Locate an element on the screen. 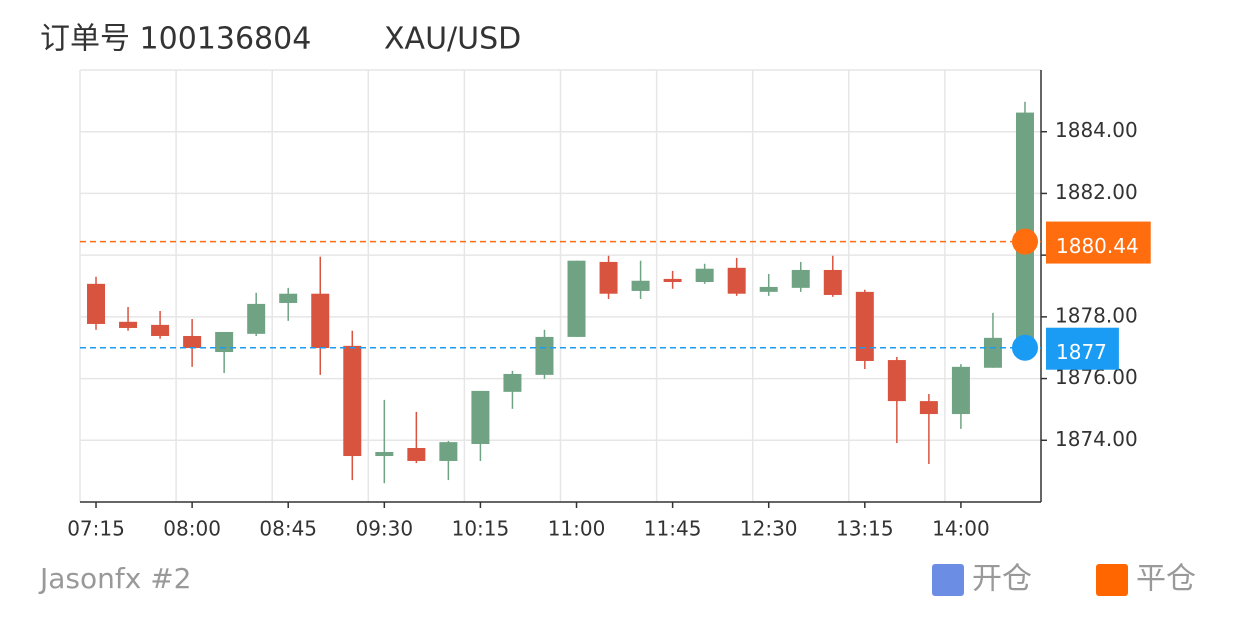  x-tick-label: 11:45 is located at coordinates (673, 529).